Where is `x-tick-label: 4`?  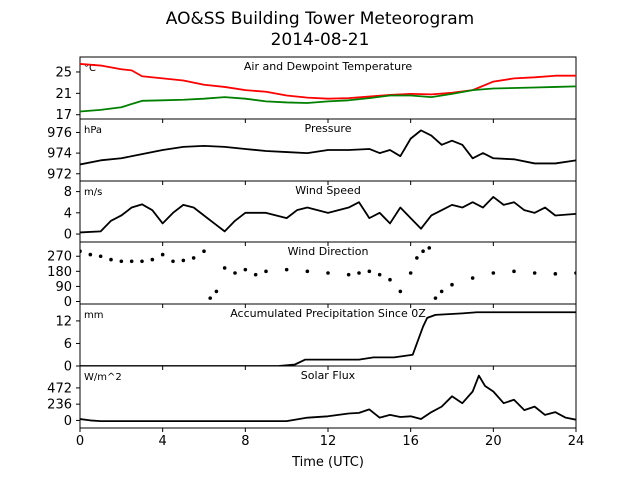 x-tick-label: 4 is located at coordinates (163, 441).